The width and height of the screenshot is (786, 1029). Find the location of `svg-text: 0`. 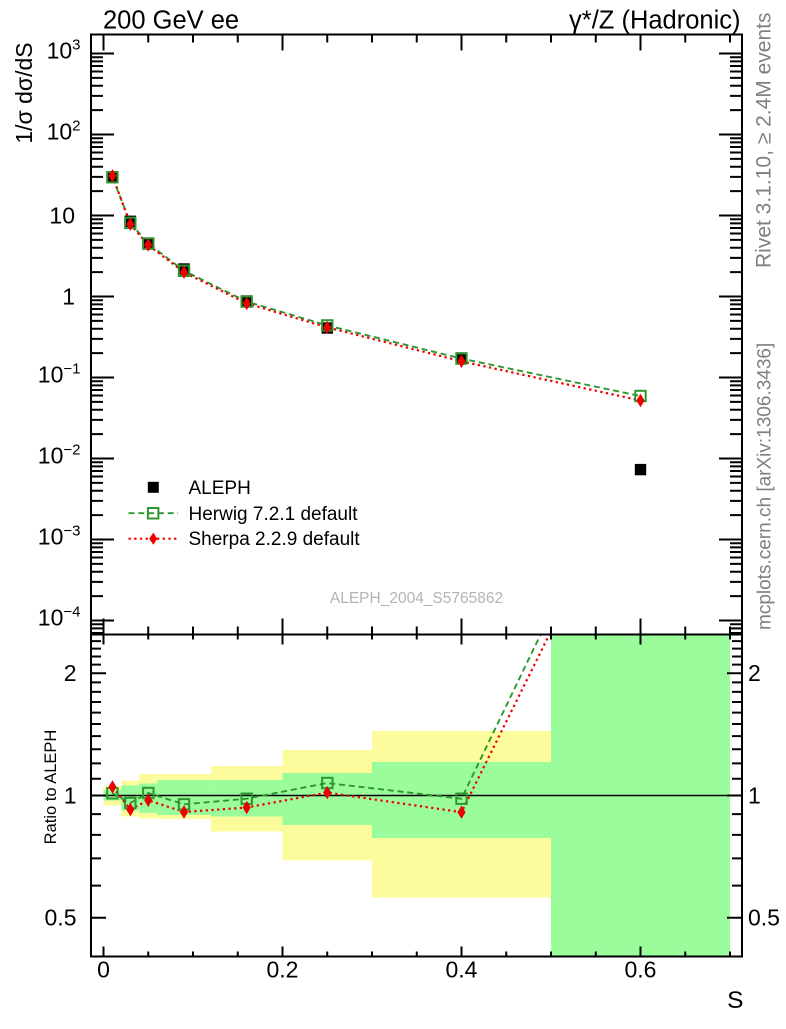

svg-text: 0 is located at coordinates (103, 970).